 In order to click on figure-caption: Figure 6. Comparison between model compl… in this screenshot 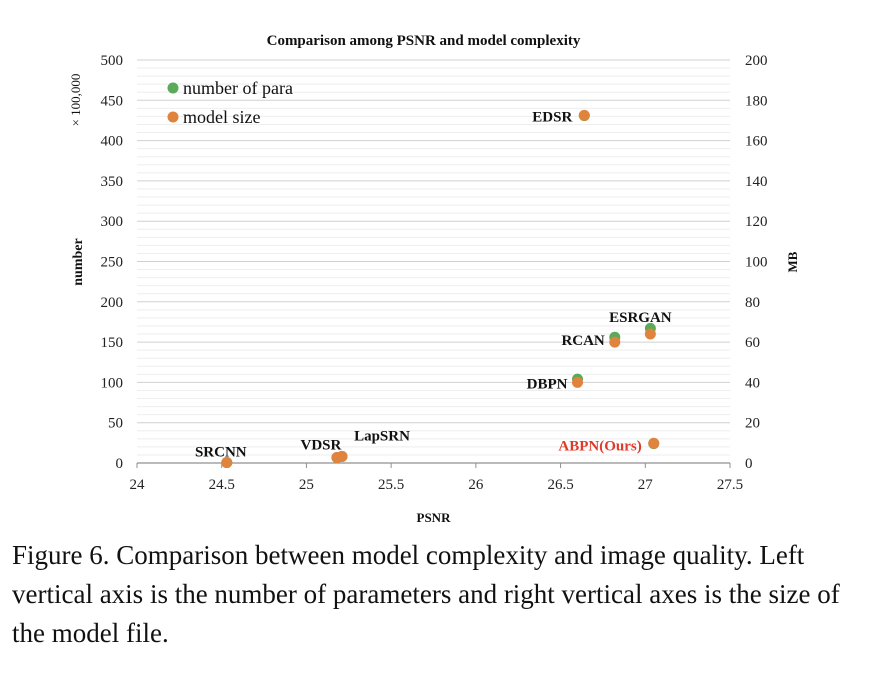, I will do `click(426, 594)`.